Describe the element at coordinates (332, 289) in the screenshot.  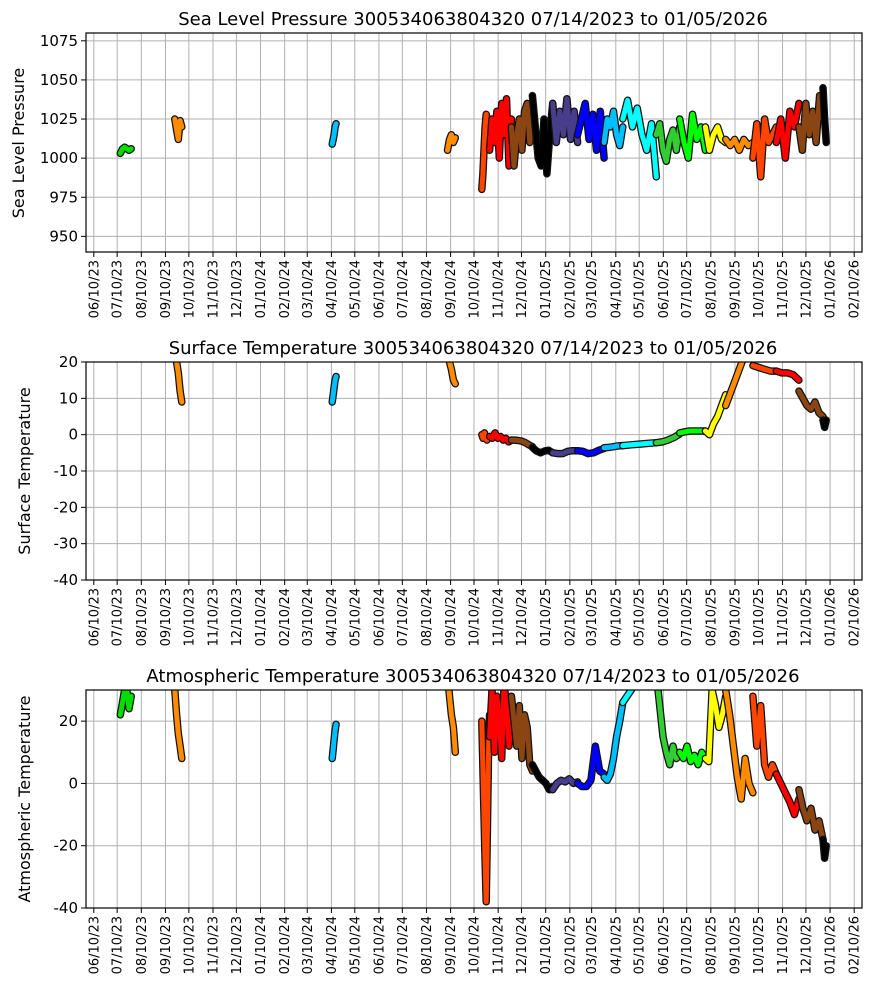
I see `x-tick-label: 04/10/24` at that location.